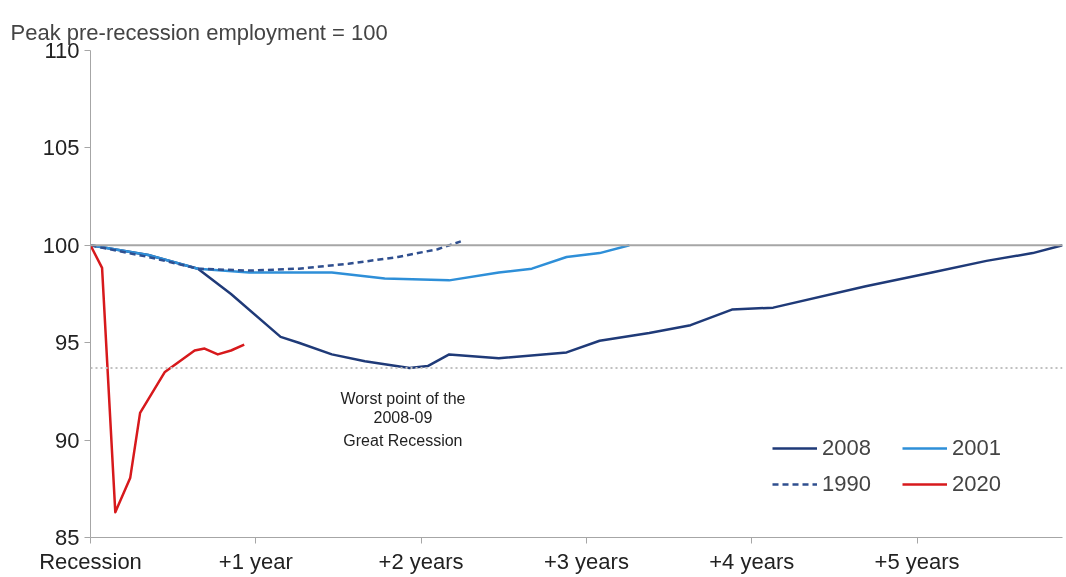  Describe the element at coordinates (255, 561) in the screenshot. I see `x-tick-label: +1 year` at that location.